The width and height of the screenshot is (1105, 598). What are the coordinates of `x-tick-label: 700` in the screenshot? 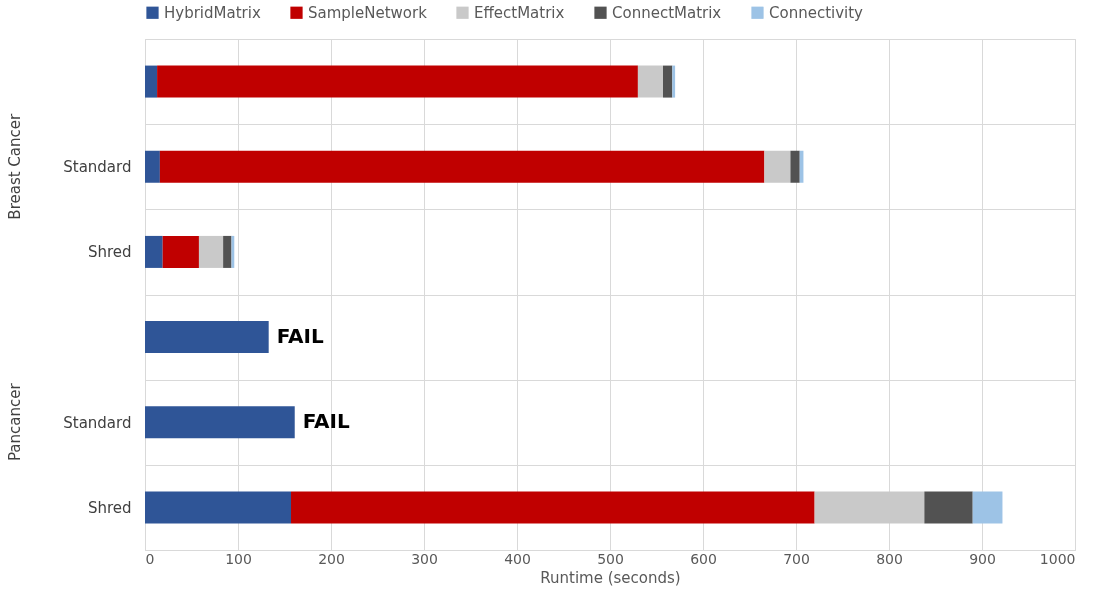 It's located at (796, 558).